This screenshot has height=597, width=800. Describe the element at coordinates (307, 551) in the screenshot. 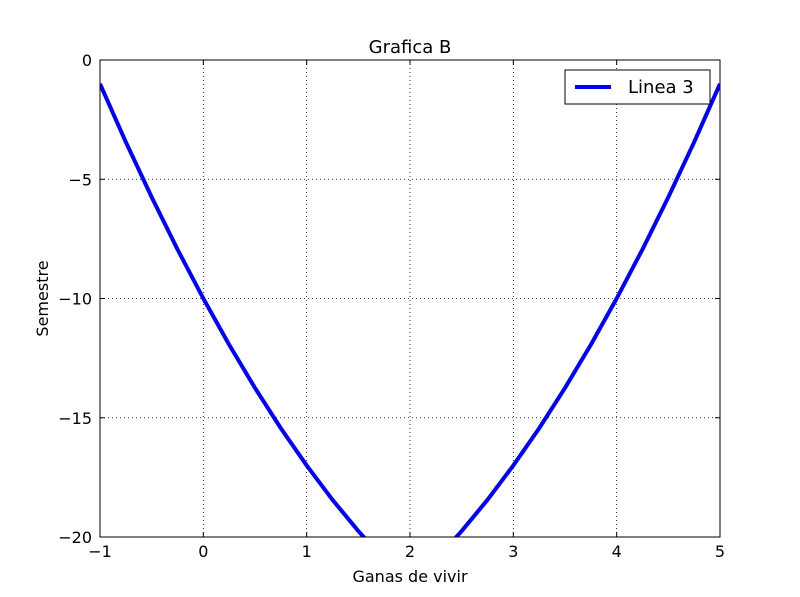

I see `x-tick-label: 1` at that location.